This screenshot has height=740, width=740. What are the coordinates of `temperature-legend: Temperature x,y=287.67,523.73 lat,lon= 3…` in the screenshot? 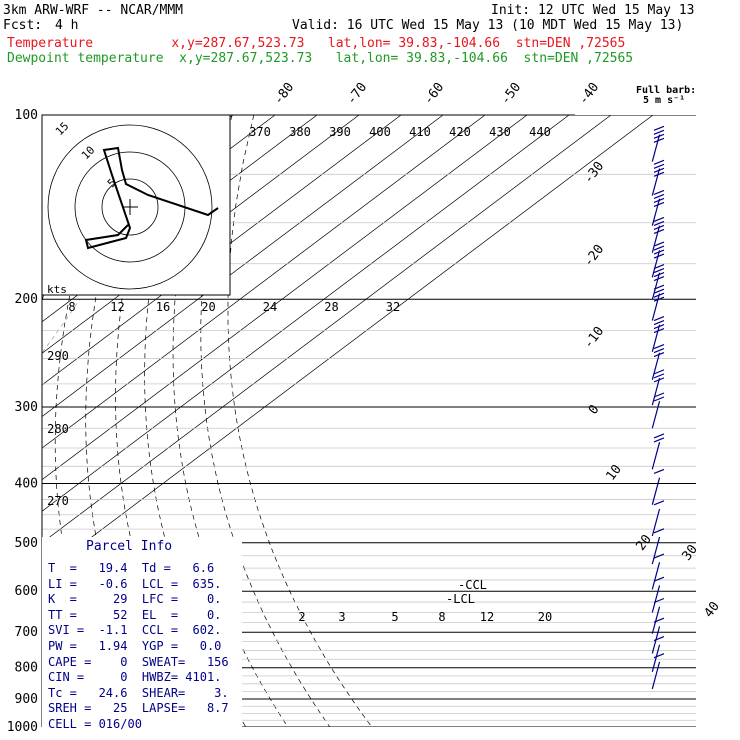 It's located at (316, 43).